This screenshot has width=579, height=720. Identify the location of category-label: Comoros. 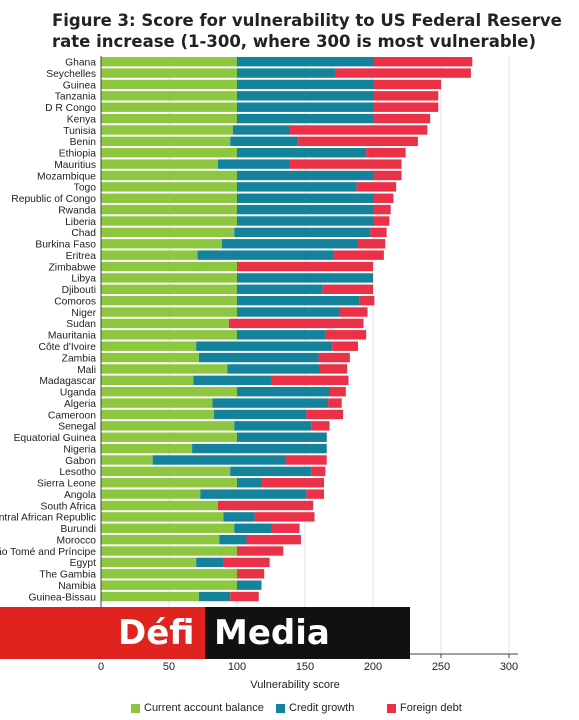
(75, 301).